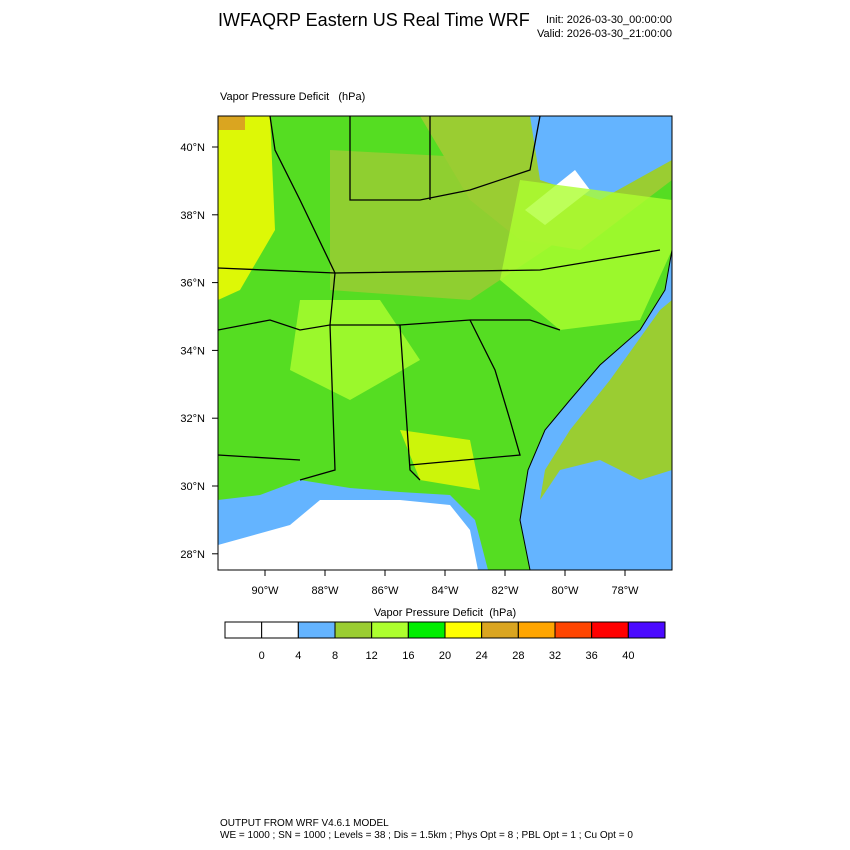 This screenshot has width=850, height=850. Describe the element at coordinates (265, 591) in the screenshot. I see `lon-label: 90°W` at that location.